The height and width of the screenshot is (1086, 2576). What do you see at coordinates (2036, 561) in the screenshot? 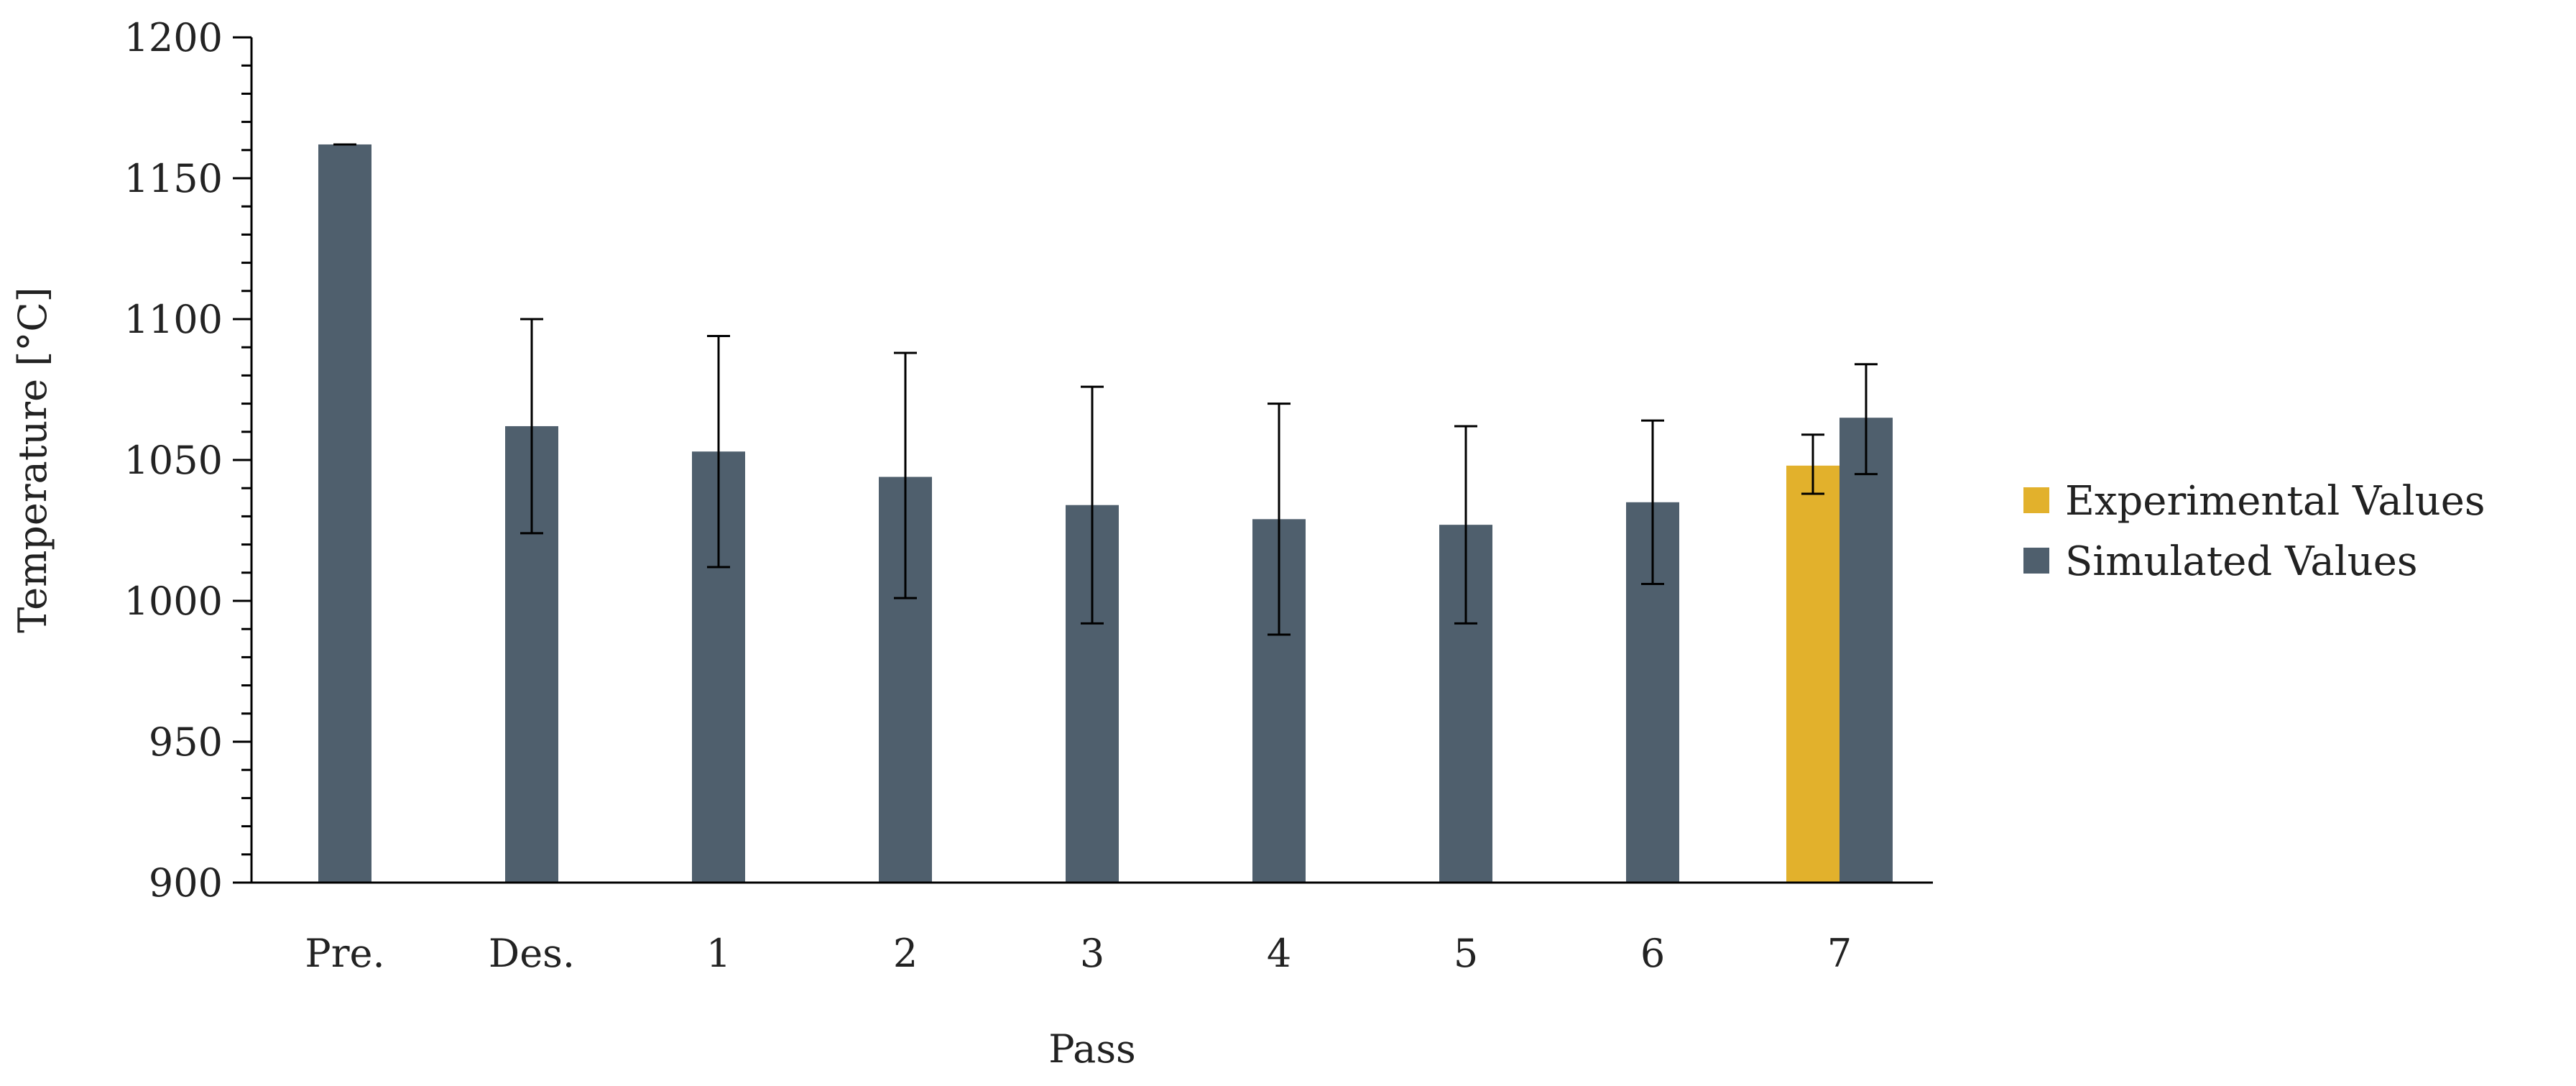
I see `legend-swatch-simulated` at bounding box center [2036, 561].